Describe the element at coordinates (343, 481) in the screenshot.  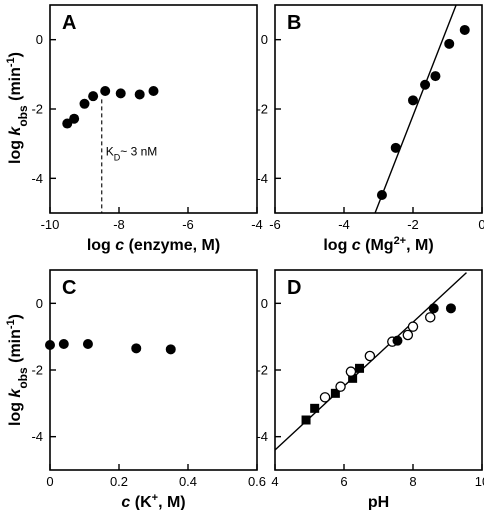
I see `x-tick-label: 6` at that location.